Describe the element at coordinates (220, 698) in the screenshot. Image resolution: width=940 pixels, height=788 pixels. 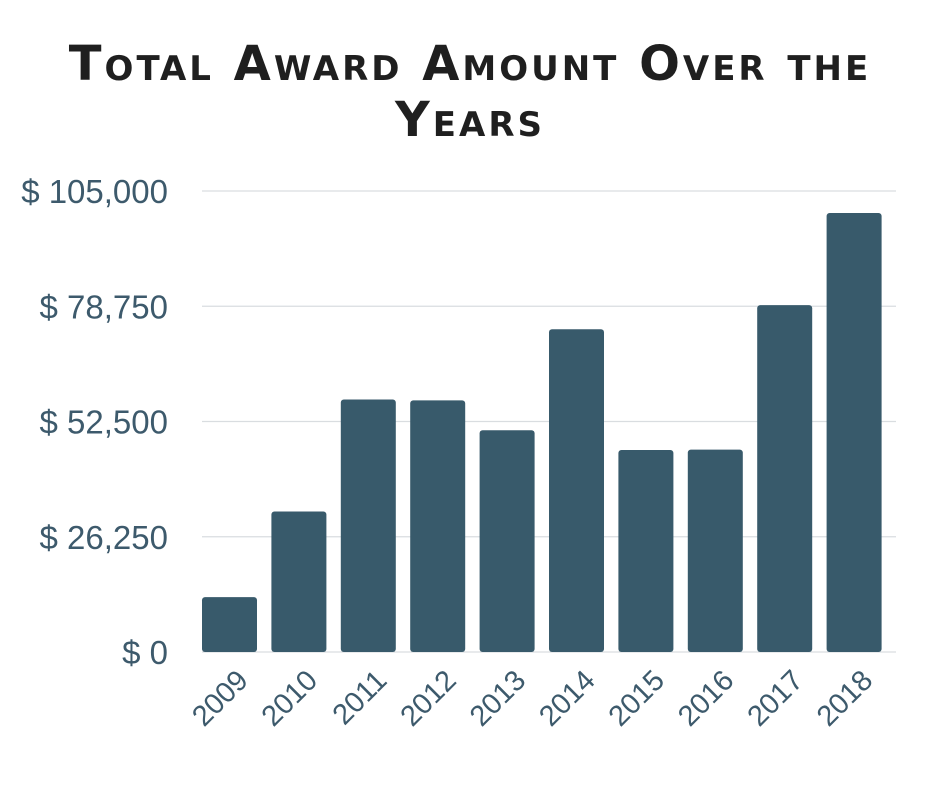
I see `x-tick-label: 2009` at that location.